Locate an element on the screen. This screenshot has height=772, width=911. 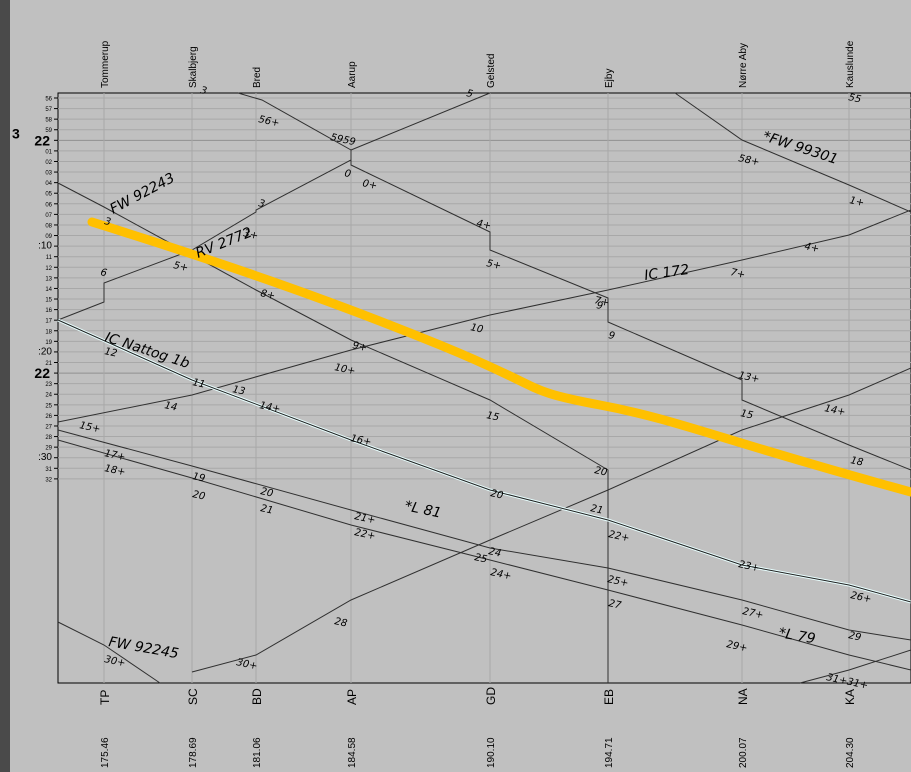
minute-label: 04 is located at coordinates (48, 184).